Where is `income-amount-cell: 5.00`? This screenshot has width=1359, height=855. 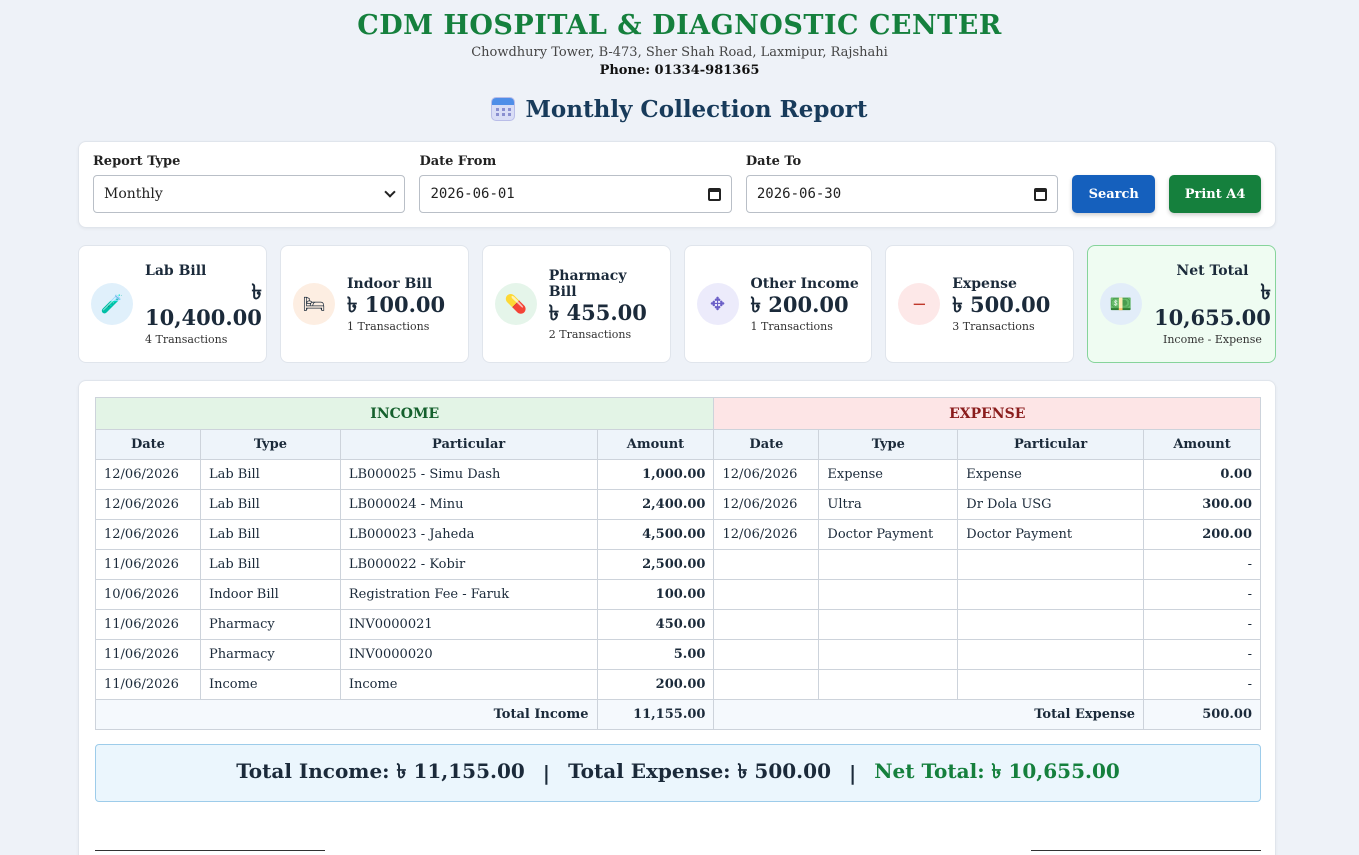
income-amount-cell: 5.00 is located at coordinates (655, 654).